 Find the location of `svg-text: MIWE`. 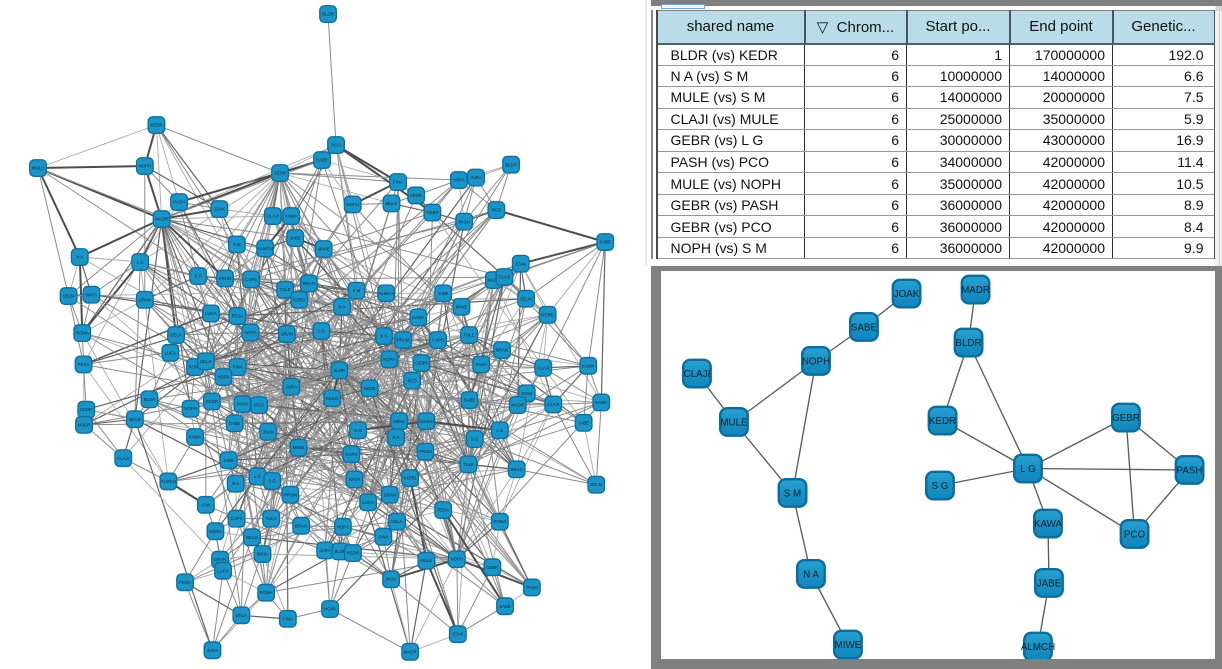

svg-text: MIWE is located at coordinates (399, 421).